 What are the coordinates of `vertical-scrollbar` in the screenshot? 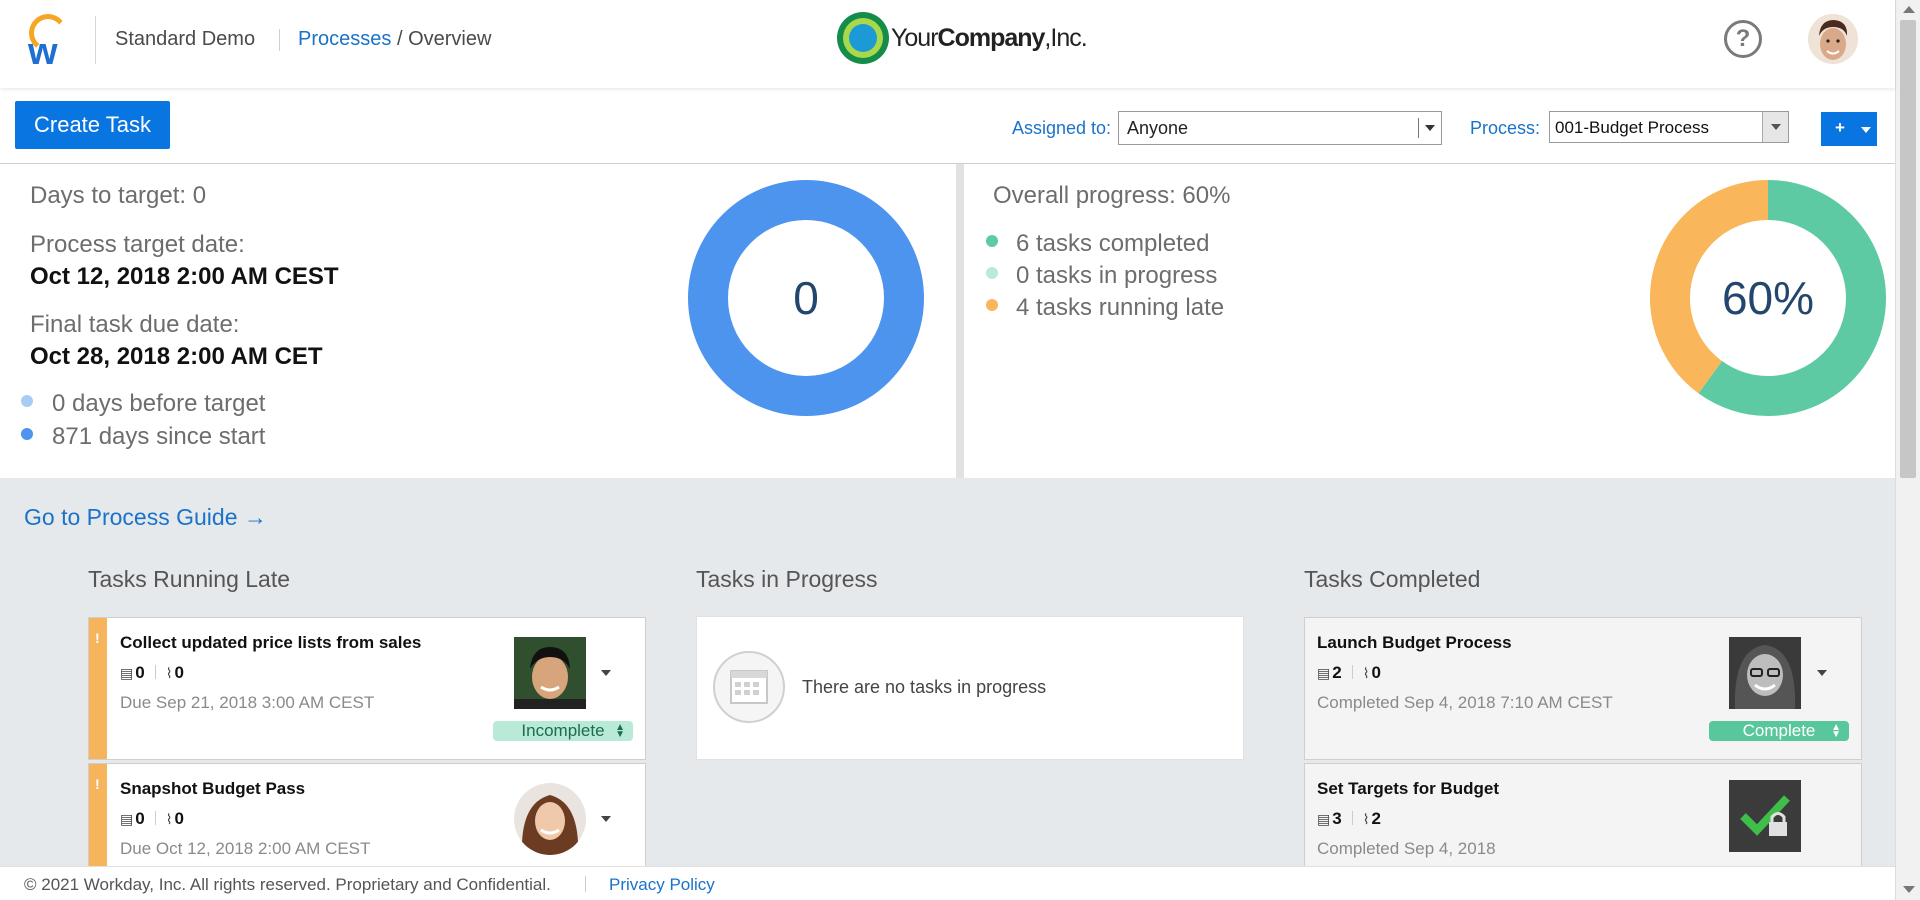 It's located at (1907, 450).